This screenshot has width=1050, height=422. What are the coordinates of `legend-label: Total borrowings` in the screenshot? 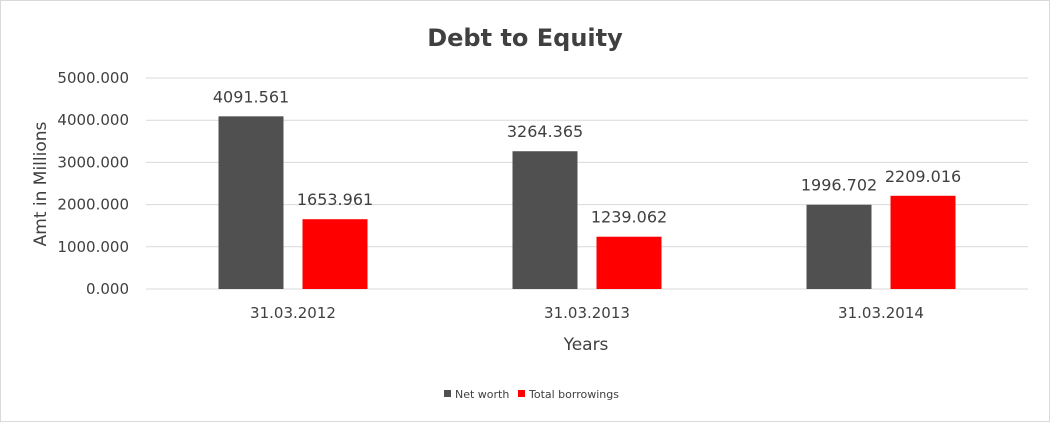 It's located at (573, 394).